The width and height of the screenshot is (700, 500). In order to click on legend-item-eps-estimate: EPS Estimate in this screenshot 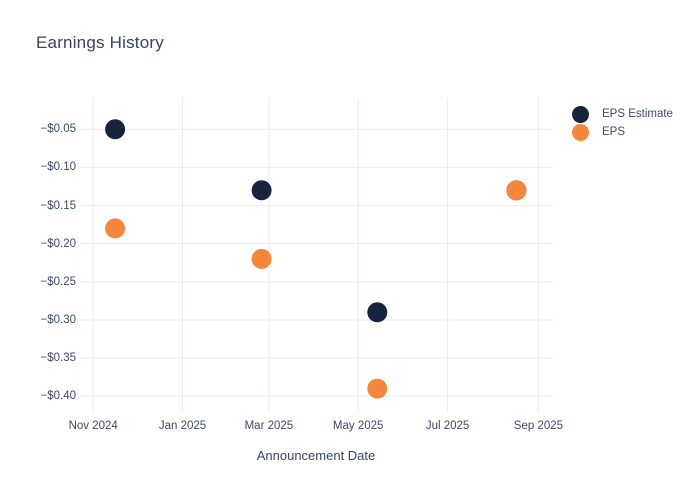, I will do `click(622, 114)`.